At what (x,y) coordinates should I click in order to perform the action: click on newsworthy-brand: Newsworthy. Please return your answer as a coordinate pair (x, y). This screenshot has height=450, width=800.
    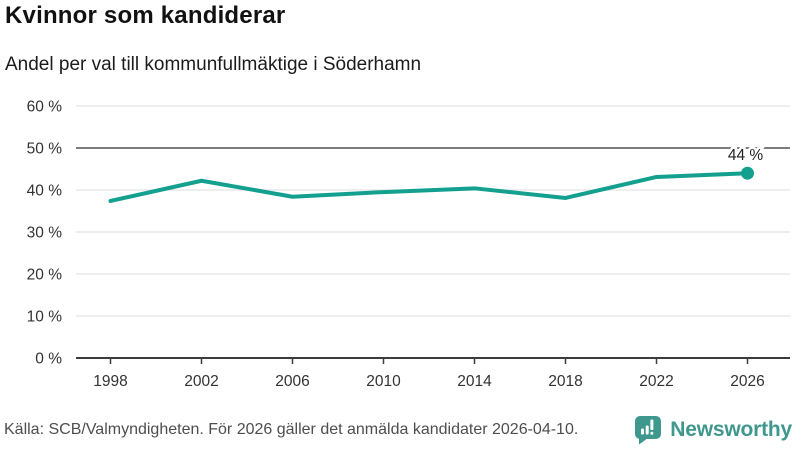
    Looking at the image, I should click on (712, 429).